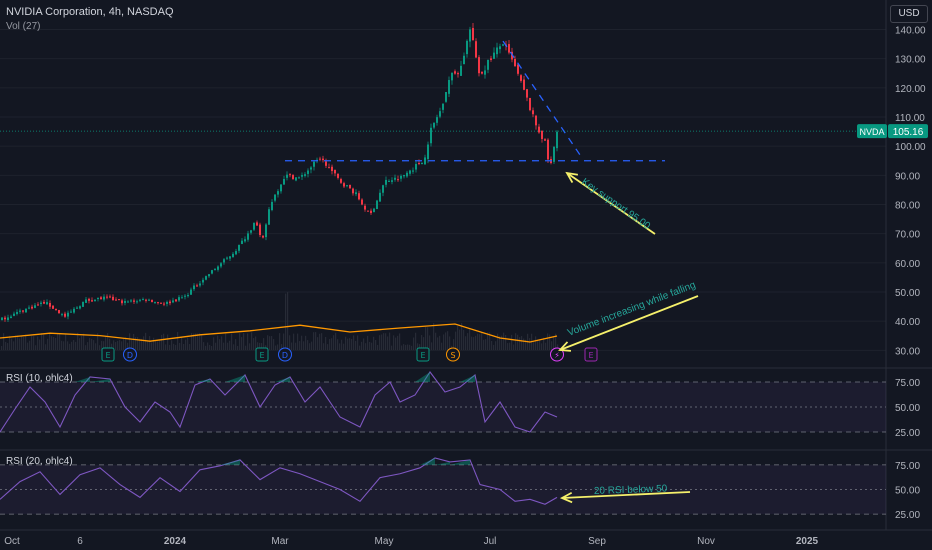 The width and height of the screenshot is (932, 550). What do you see at coordinates (279, 333) in the screenshot?
I see `volume-ma-line` at bounding box center [279, 333].